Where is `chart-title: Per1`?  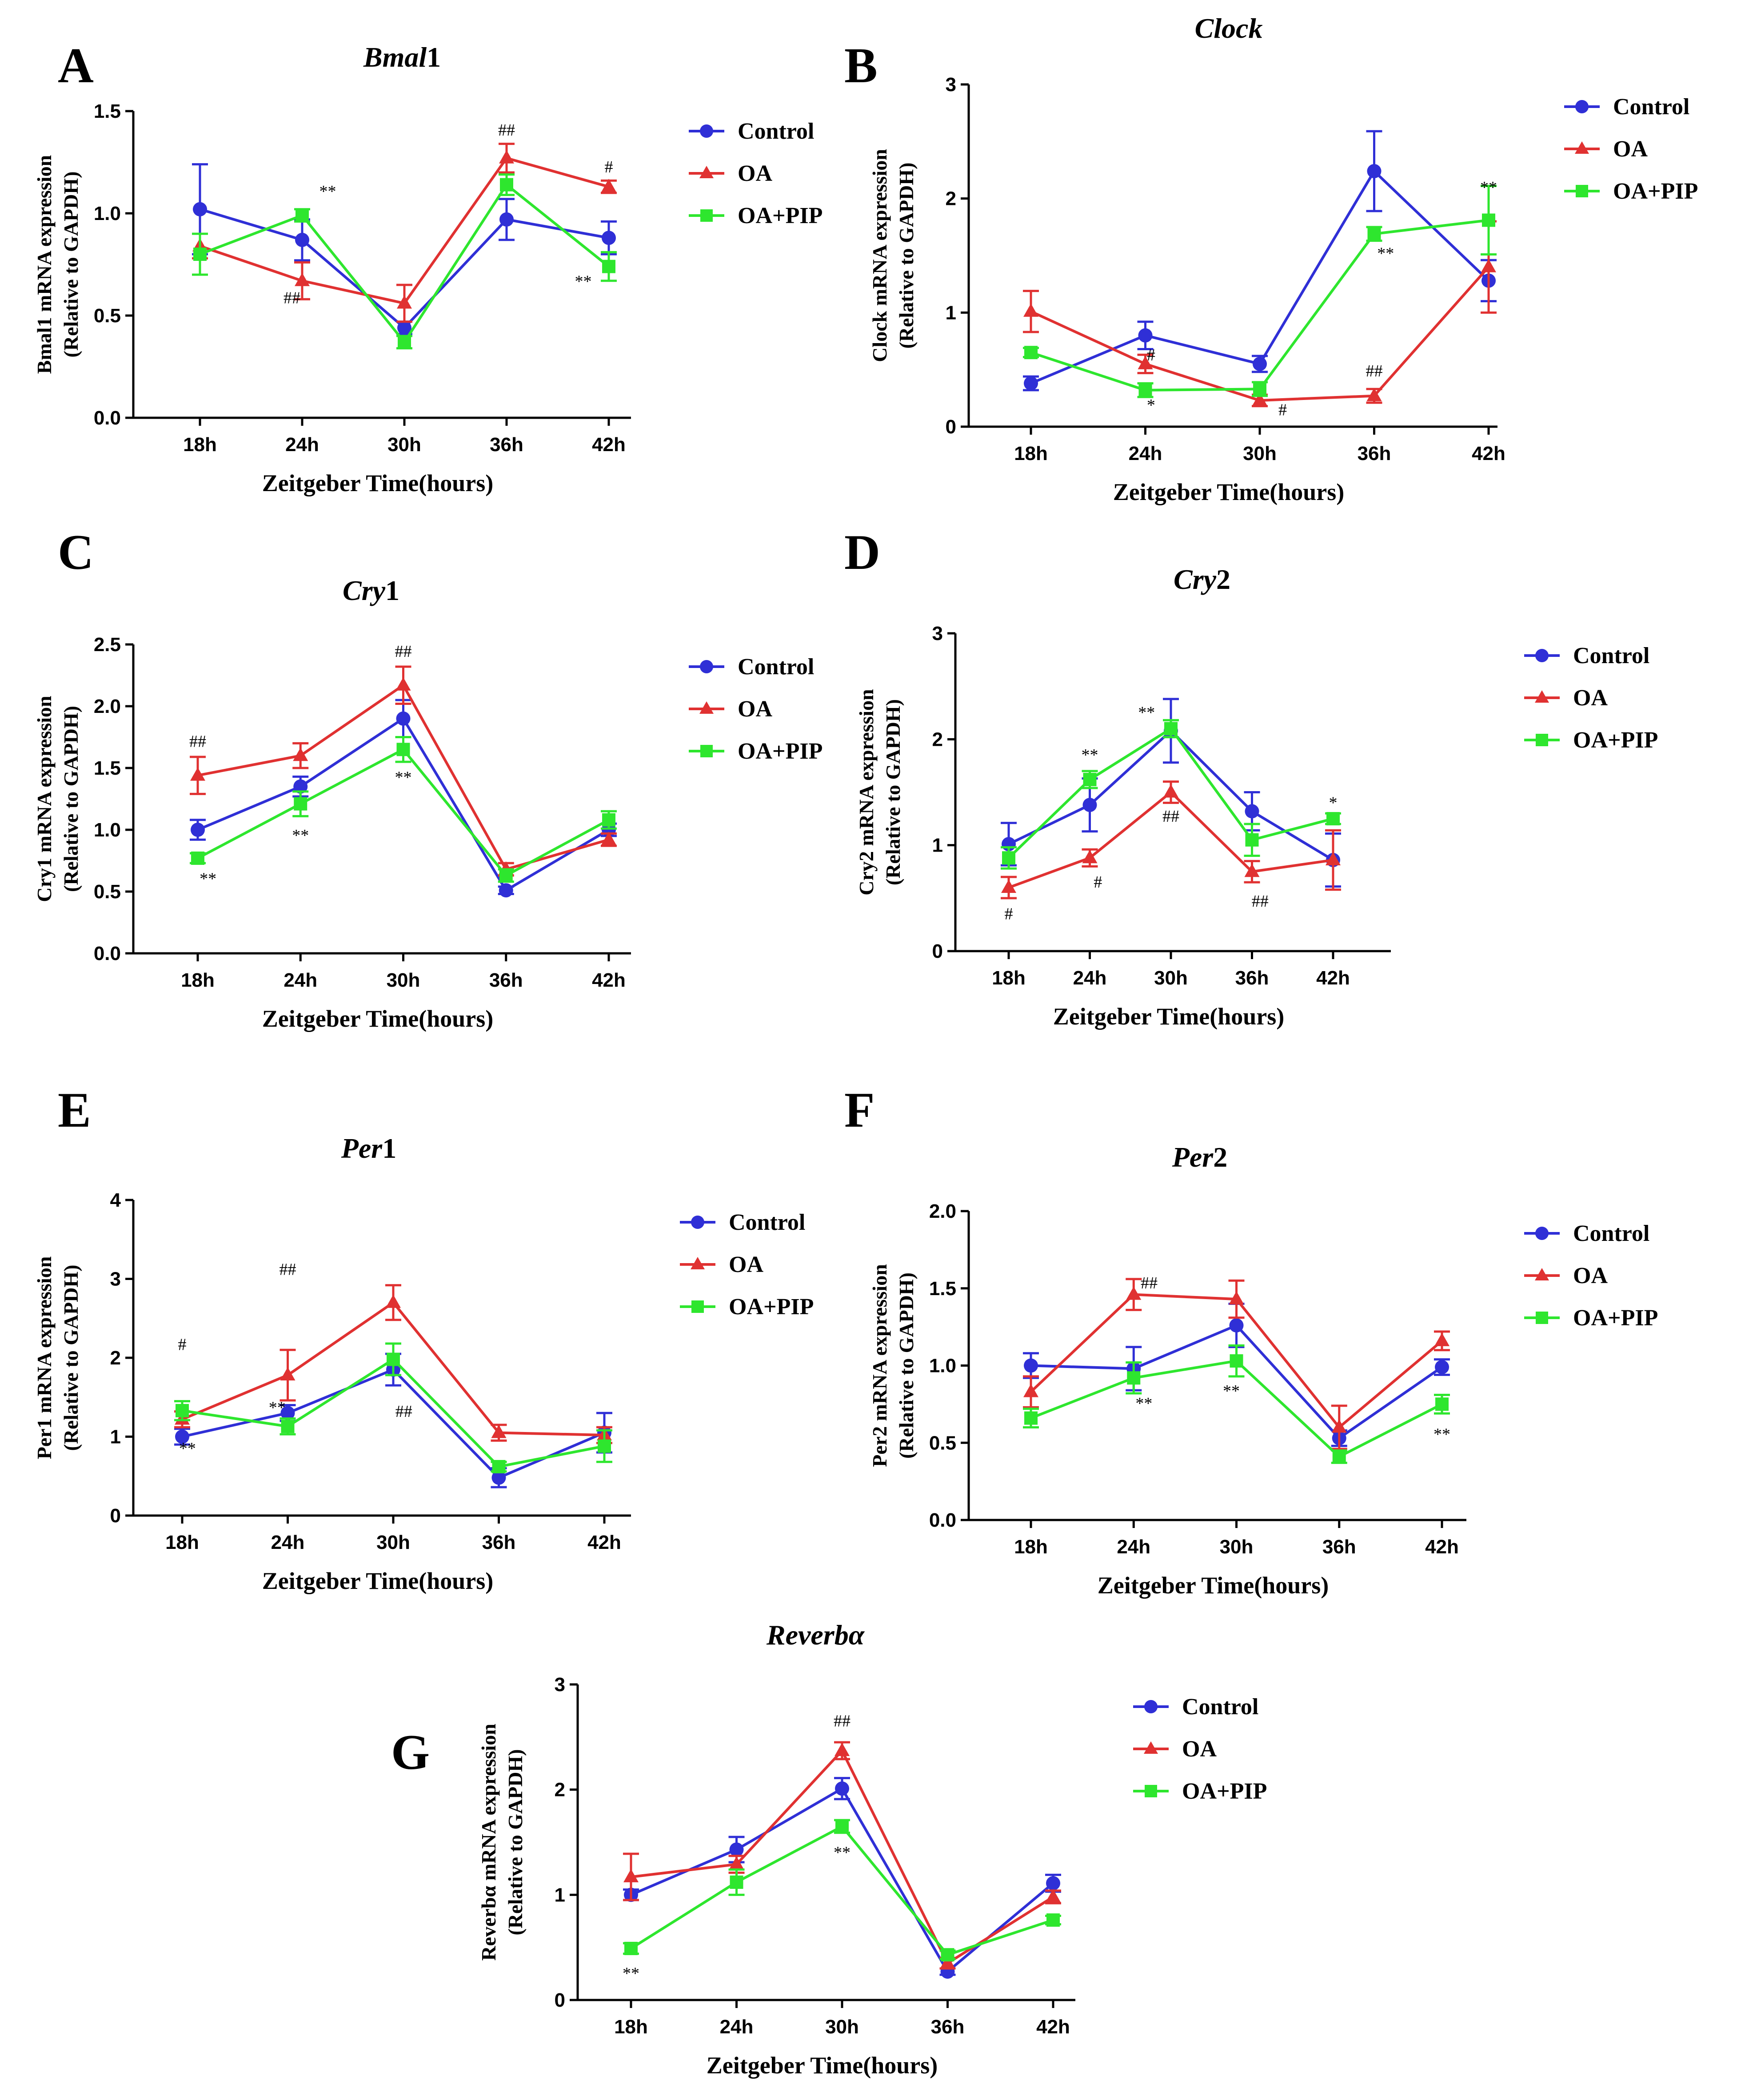 chart-title: Per1 is located at coordinates (368, 1148).